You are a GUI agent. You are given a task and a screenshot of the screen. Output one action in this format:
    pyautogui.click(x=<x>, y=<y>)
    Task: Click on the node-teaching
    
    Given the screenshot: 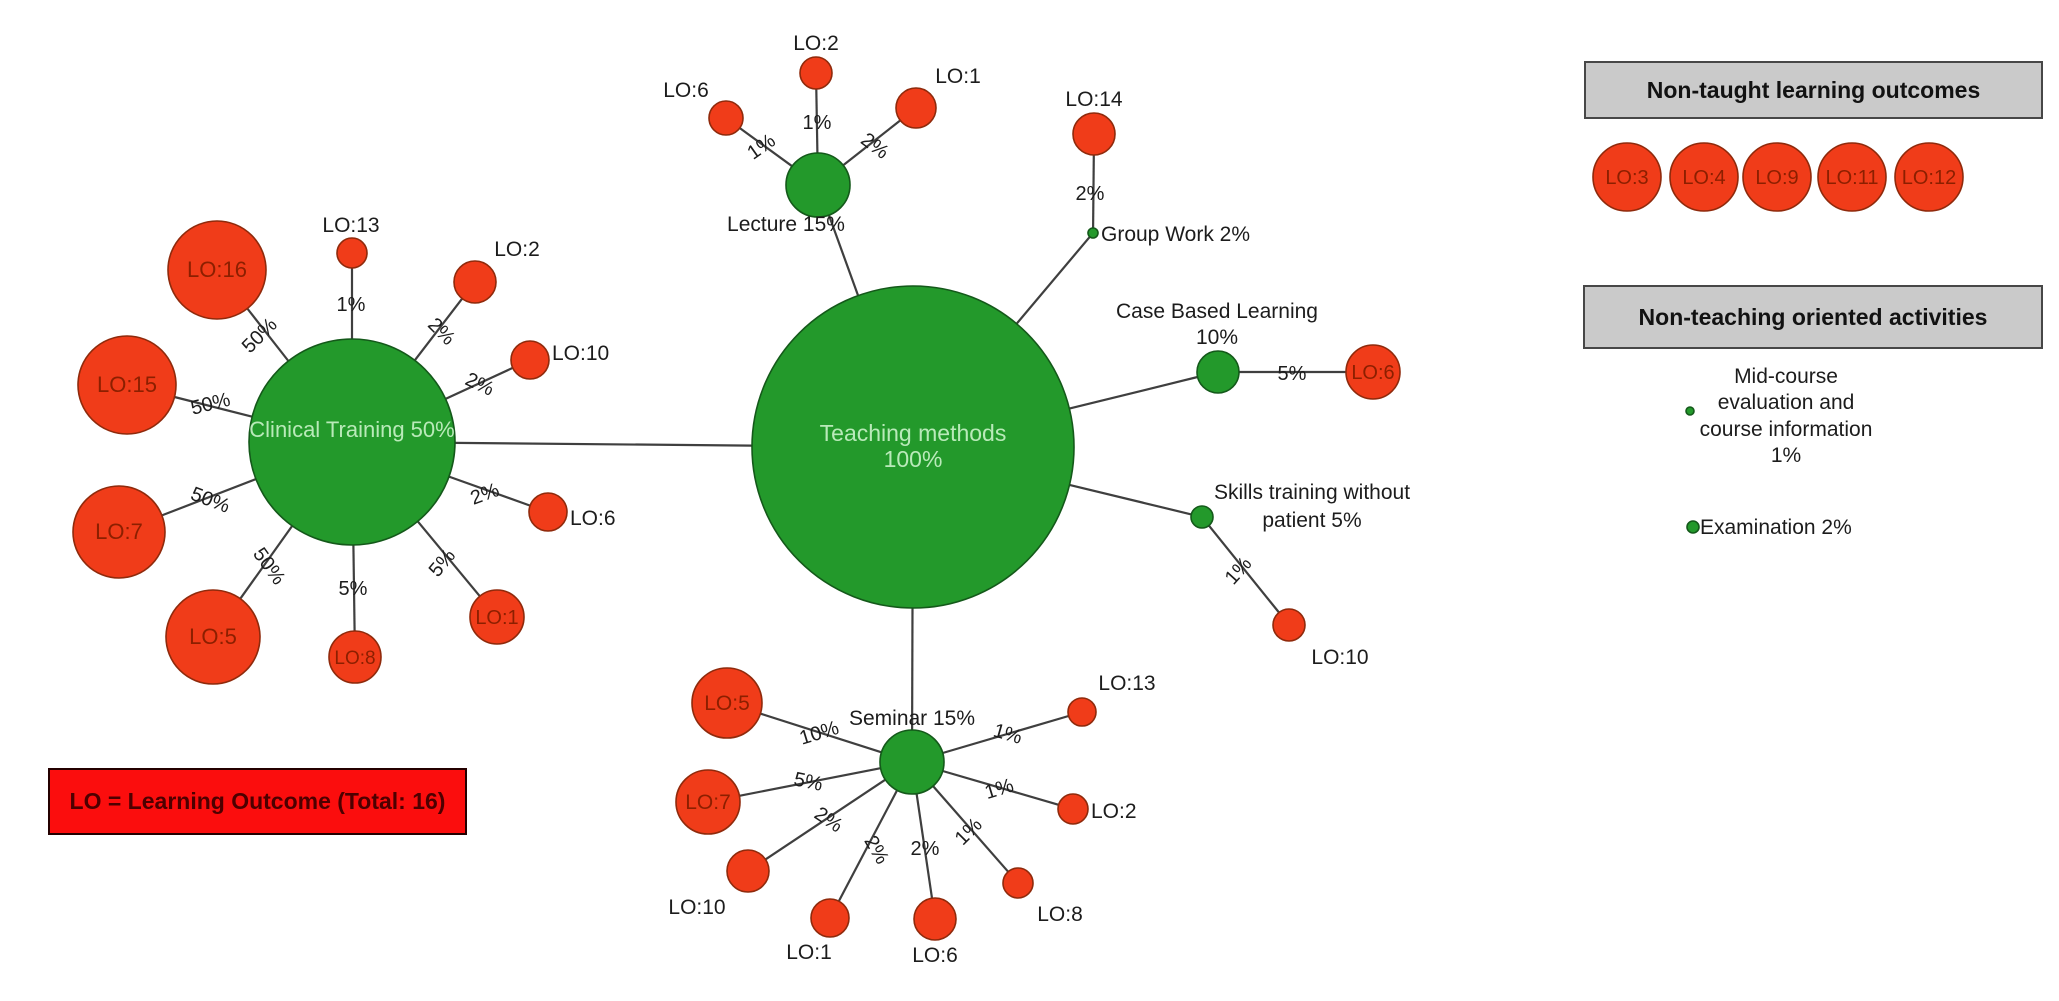 What is the action you would take?
    pyautogui.click(x=913, y=447)
    